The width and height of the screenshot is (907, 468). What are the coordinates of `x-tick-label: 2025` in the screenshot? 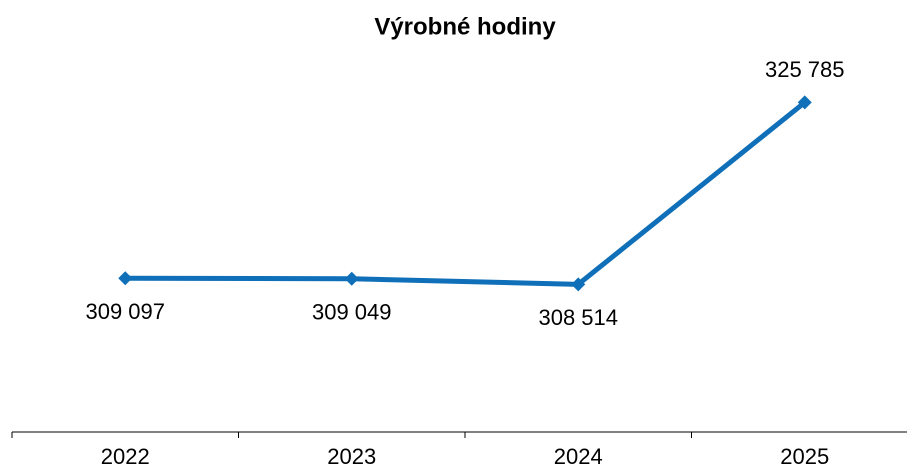 It's located at (804, 456).